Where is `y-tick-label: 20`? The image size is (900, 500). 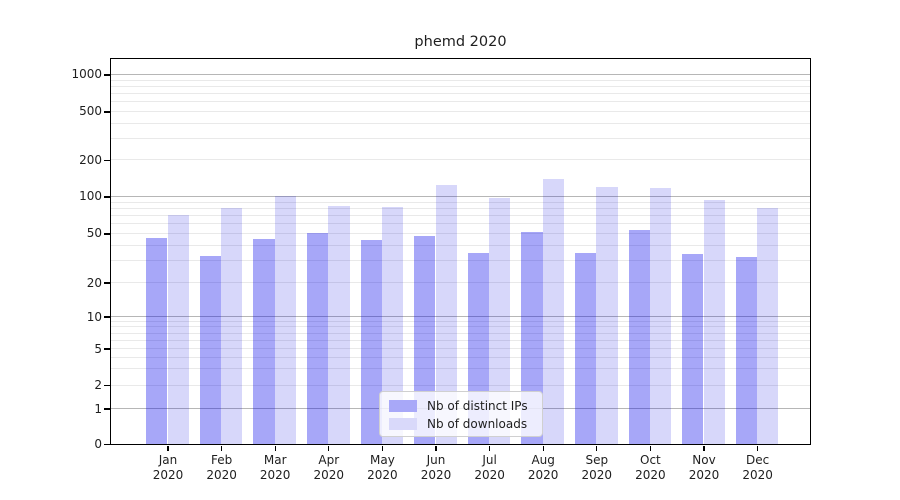 y-tick-label: 20 is located at coordinates (94, 282).